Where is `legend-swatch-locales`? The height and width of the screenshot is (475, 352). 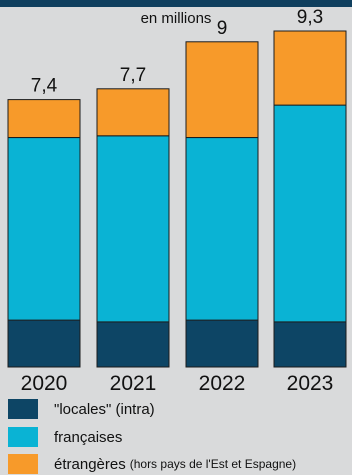 legend-swatch-locales is located at coordinates (23, 409).